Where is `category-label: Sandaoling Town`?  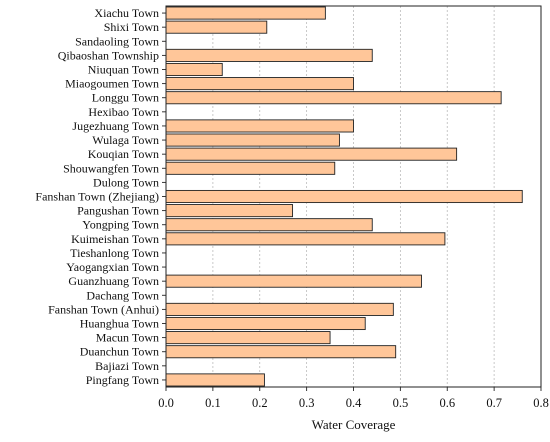 category-label: Sandaoling Town is located at coordinates (117, 41).